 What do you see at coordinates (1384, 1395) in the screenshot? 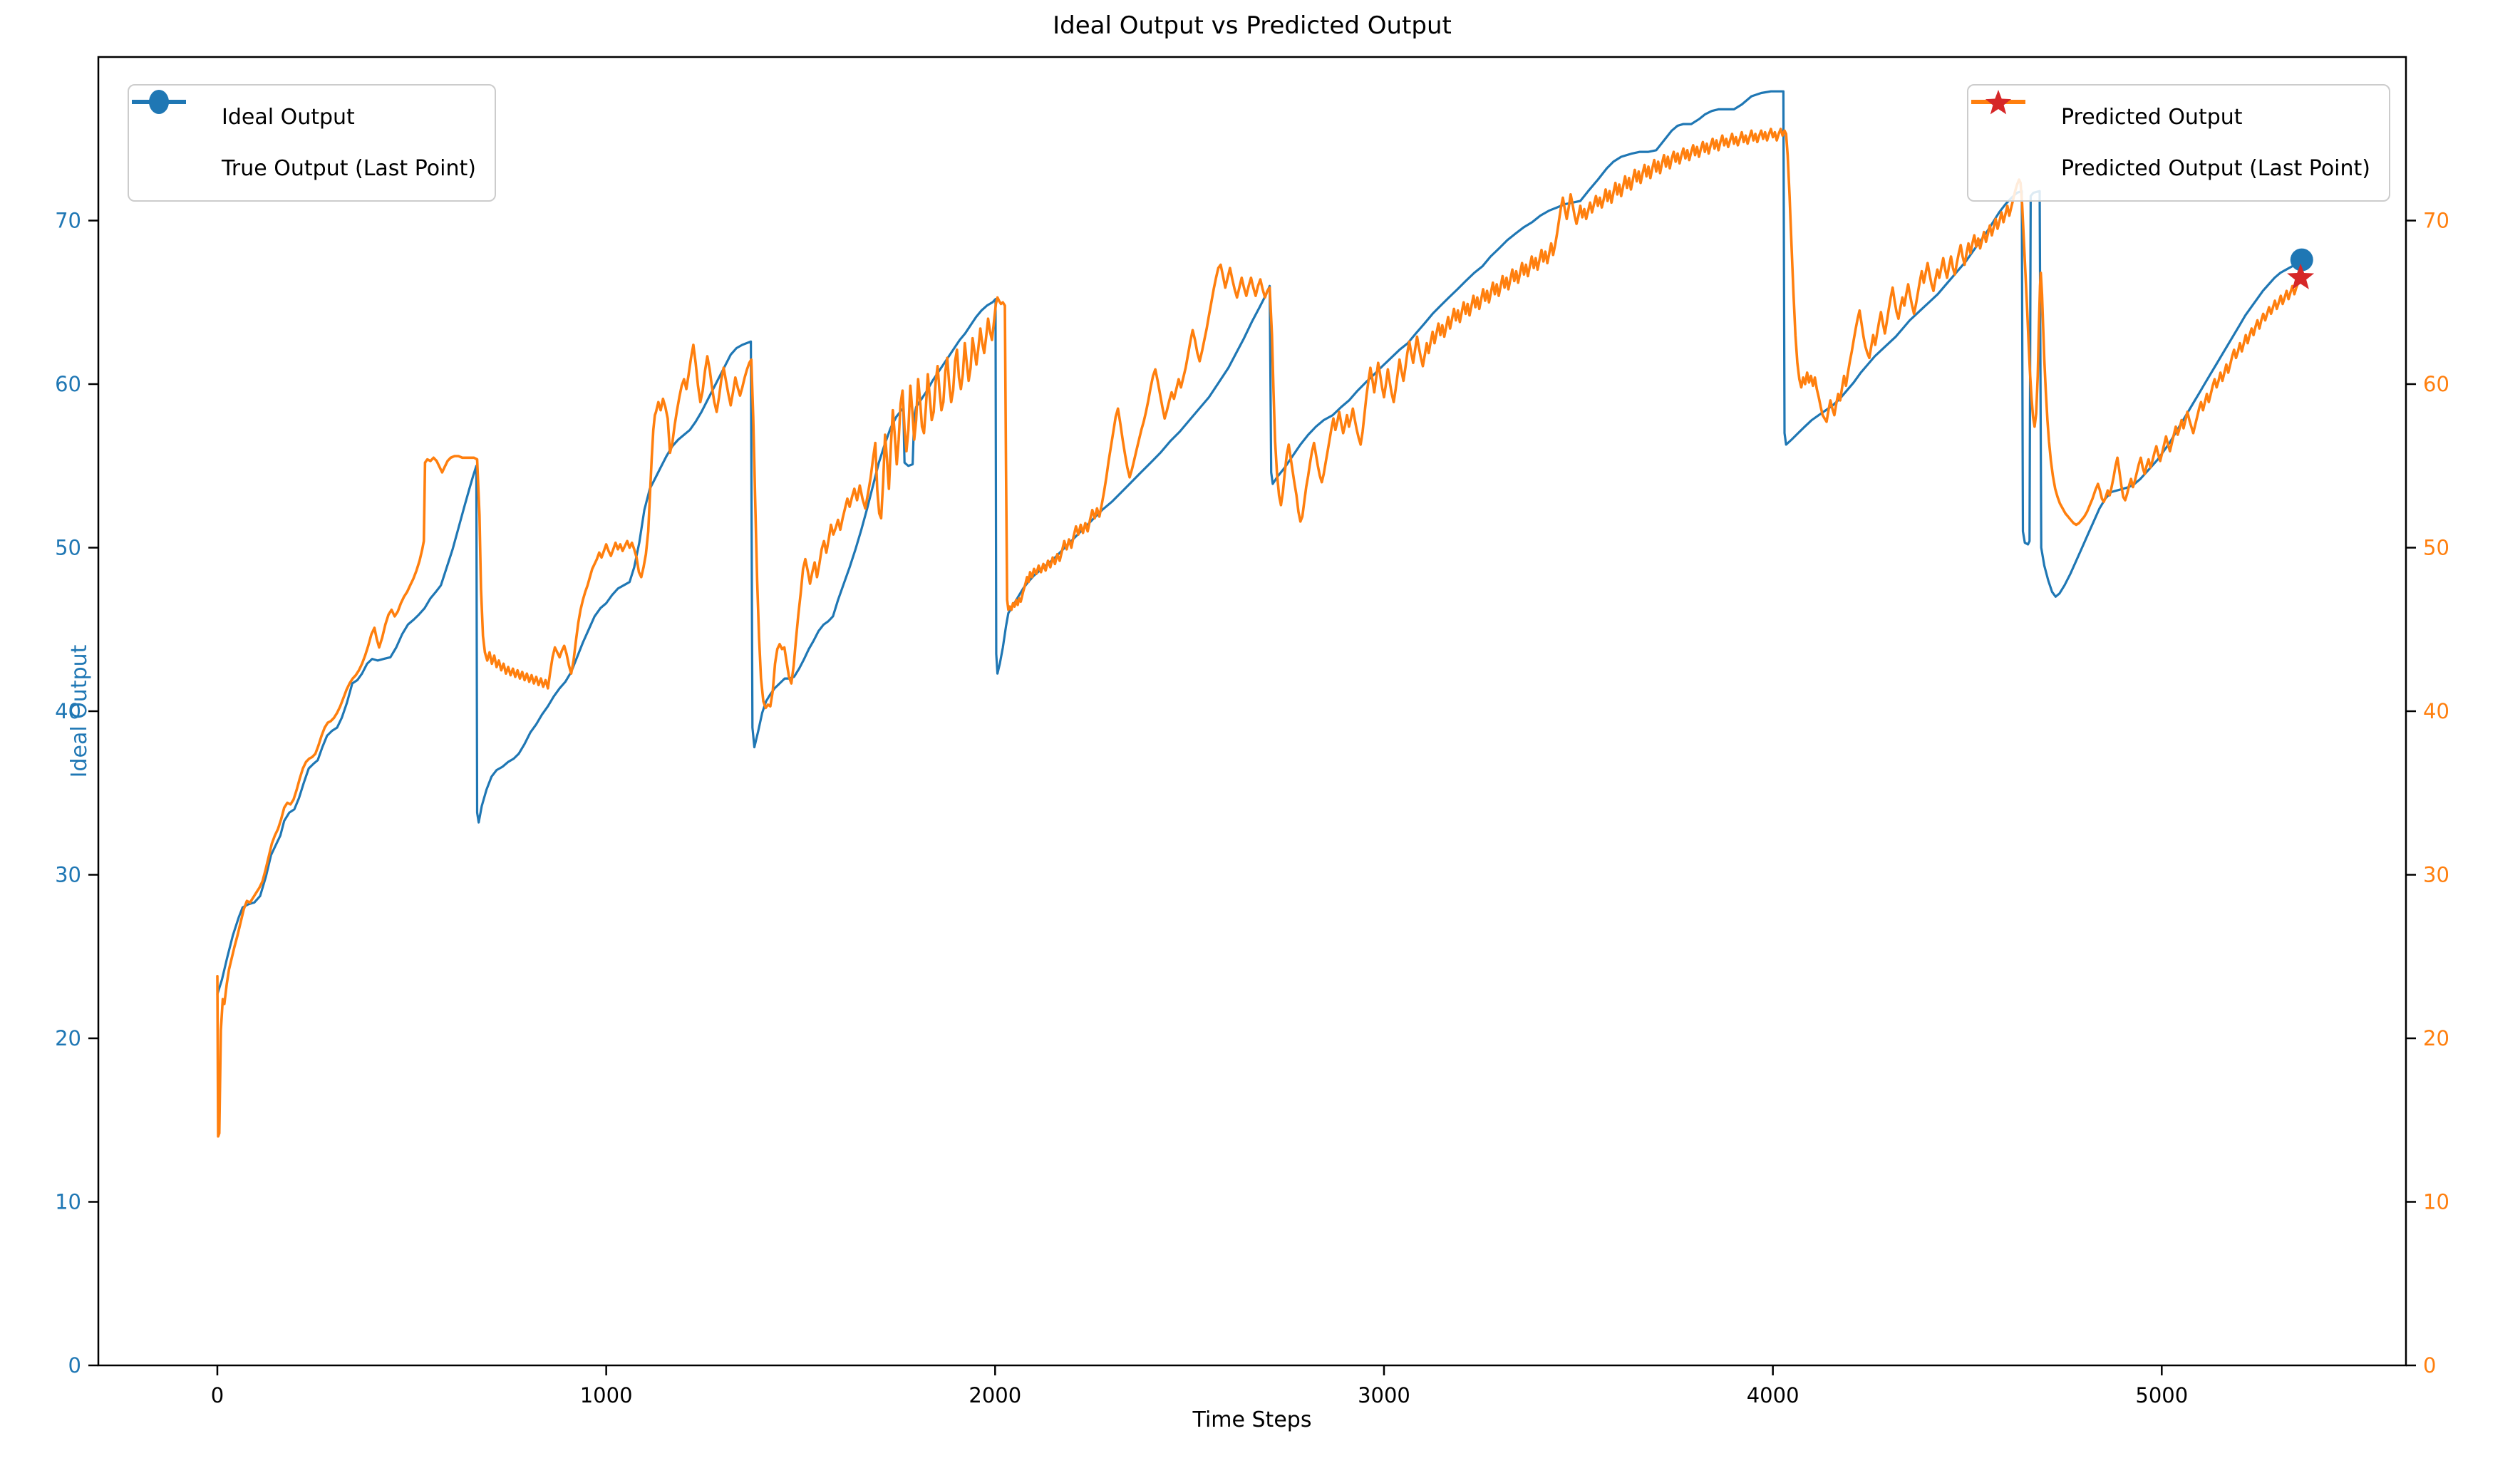
I see `x-tick-label: 3000` at bounding box center [1384, 1395].